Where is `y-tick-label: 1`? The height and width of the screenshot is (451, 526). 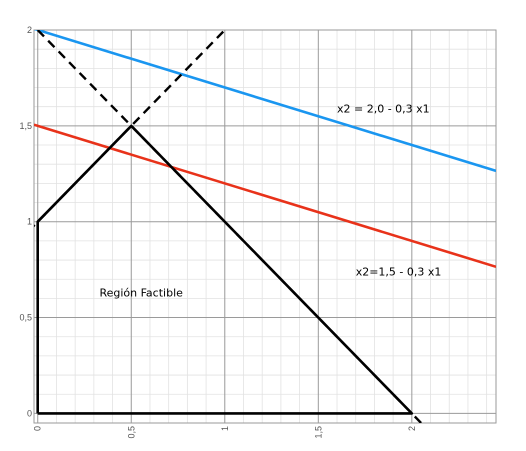 y-tick-label: 1 is located at coordinates (29, 222).